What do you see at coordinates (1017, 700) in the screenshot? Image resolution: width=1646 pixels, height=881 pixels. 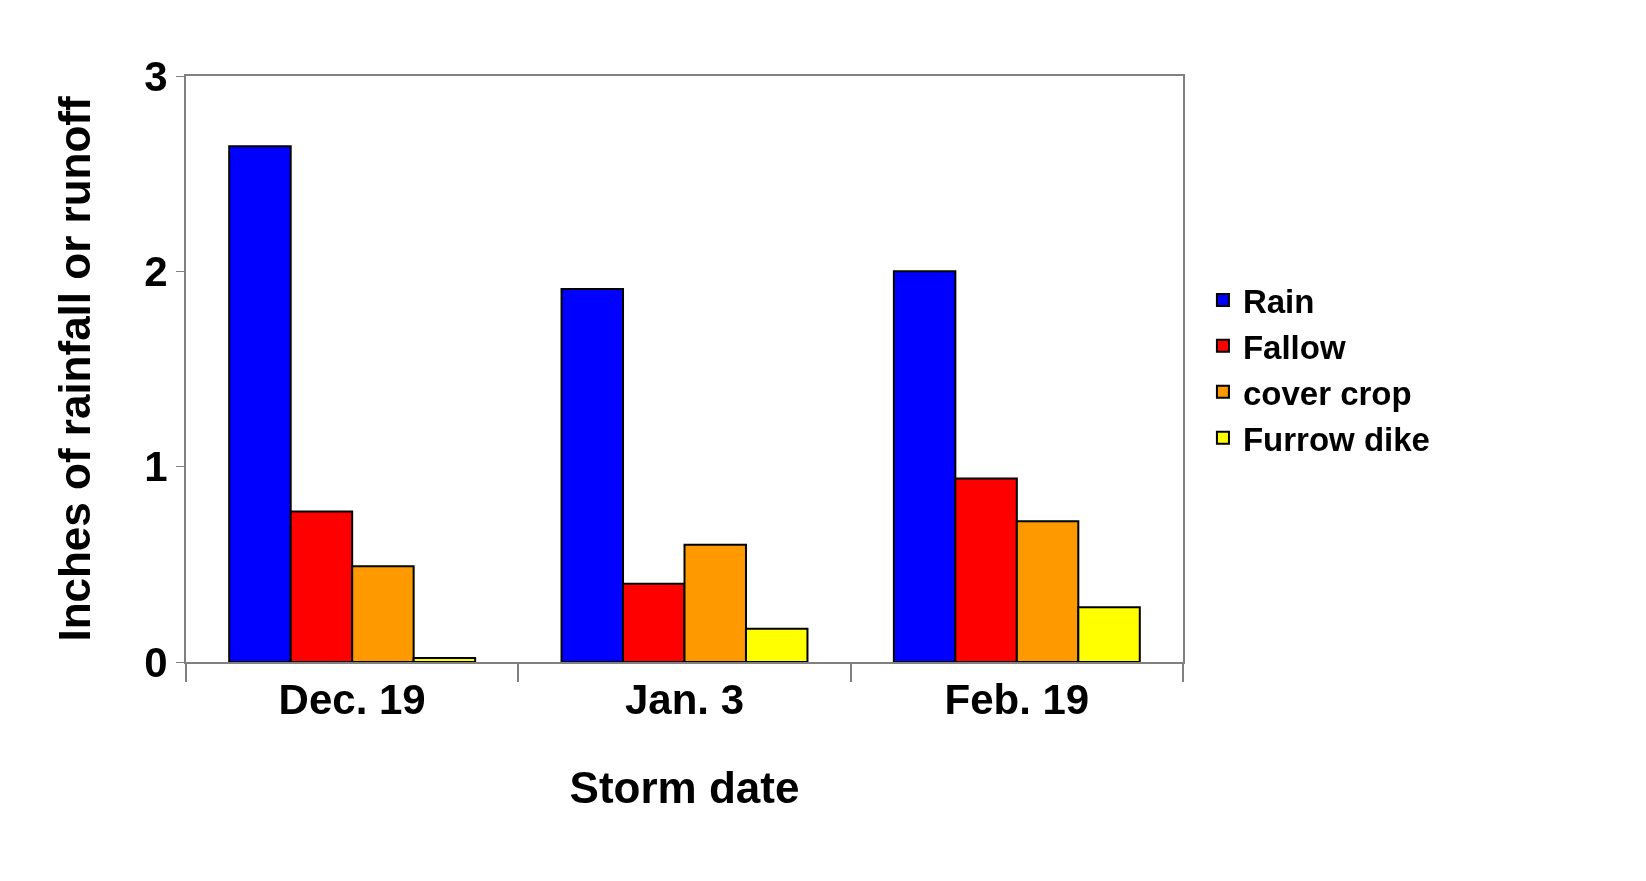 I see `x-tick-label: Feb. 19` at bounding box center [1017, 700].